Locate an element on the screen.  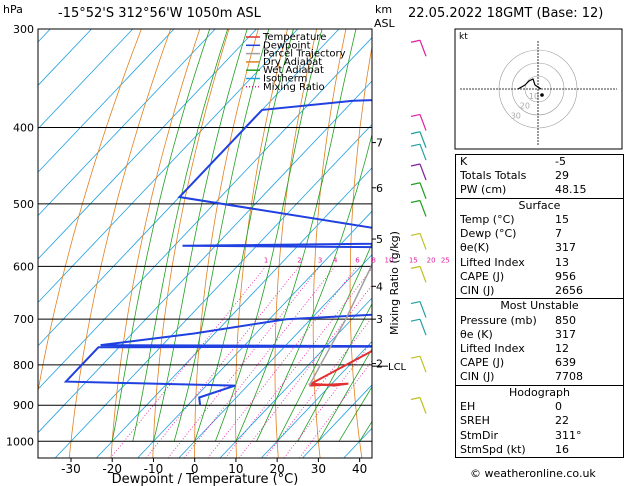
legend-label: Parcel Trajectory is located at coordinates (304, 54).